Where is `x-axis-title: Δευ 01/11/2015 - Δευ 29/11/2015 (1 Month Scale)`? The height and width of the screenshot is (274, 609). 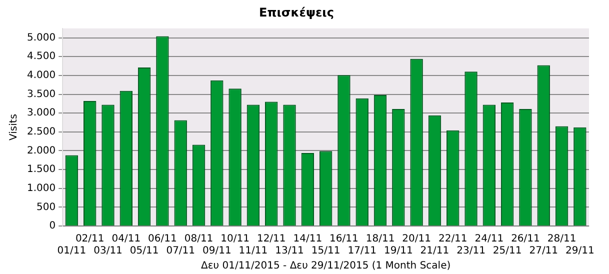
x-axis-title: Δευ 01/11/2015 - Δευ 29/11/2015 (1 Month Scale) is located at coordinates (326, 266).